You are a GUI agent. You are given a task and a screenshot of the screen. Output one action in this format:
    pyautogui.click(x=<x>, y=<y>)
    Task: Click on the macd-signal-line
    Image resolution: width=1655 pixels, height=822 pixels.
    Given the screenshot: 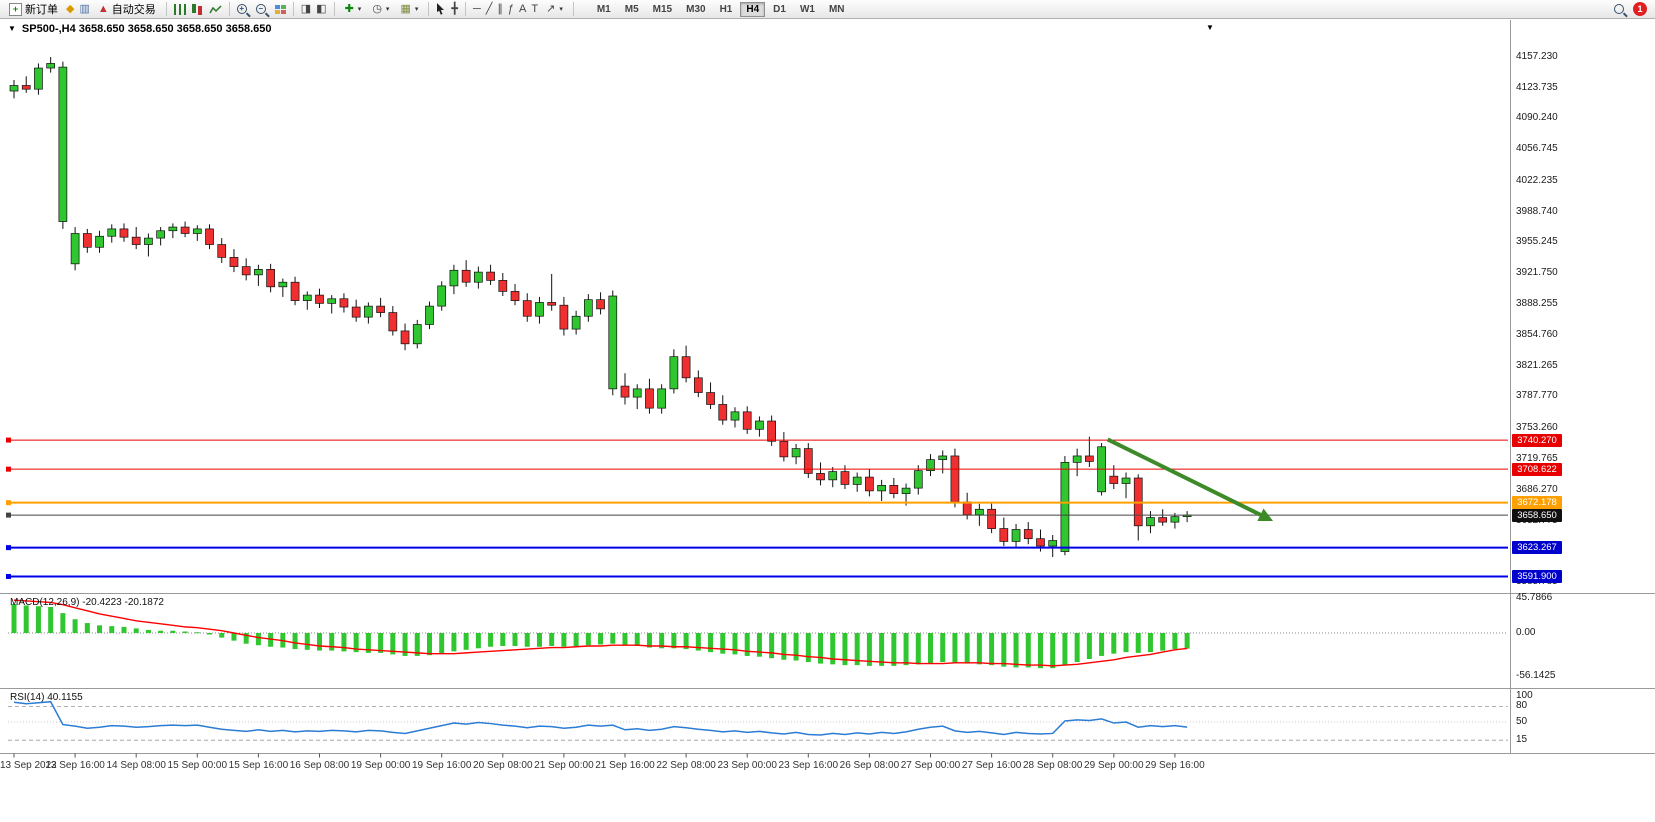 What is the action you would take?
    pyautogui.click(x=600, y=633)
    